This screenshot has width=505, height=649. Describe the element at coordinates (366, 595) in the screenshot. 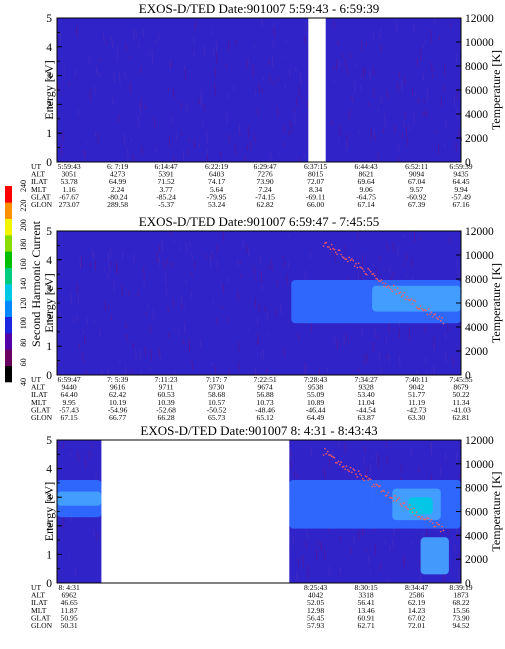

I see `ephemeris-value: 3318` at that location.